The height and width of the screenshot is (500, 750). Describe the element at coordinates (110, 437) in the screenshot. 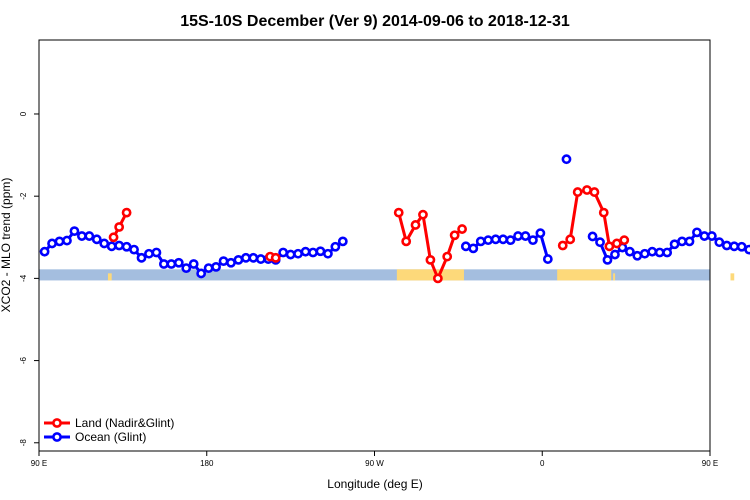

I see `legend-label: Ocean (Glint)` at that location.